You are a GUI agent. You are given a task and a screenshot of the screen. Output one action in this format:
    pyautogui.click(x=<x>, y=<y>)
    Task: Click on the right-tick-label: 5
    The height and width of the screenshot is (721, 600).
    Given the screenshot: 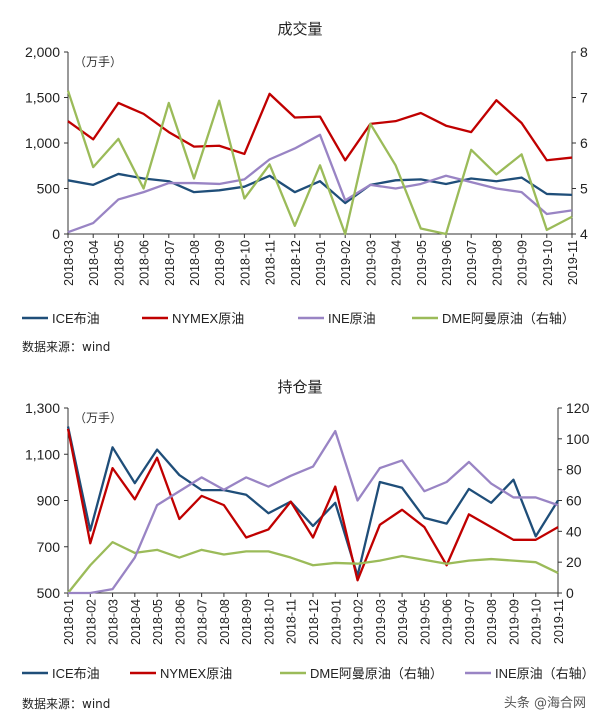 What is the action you would take?
    pyautogui.click(x=584, y=189)
    